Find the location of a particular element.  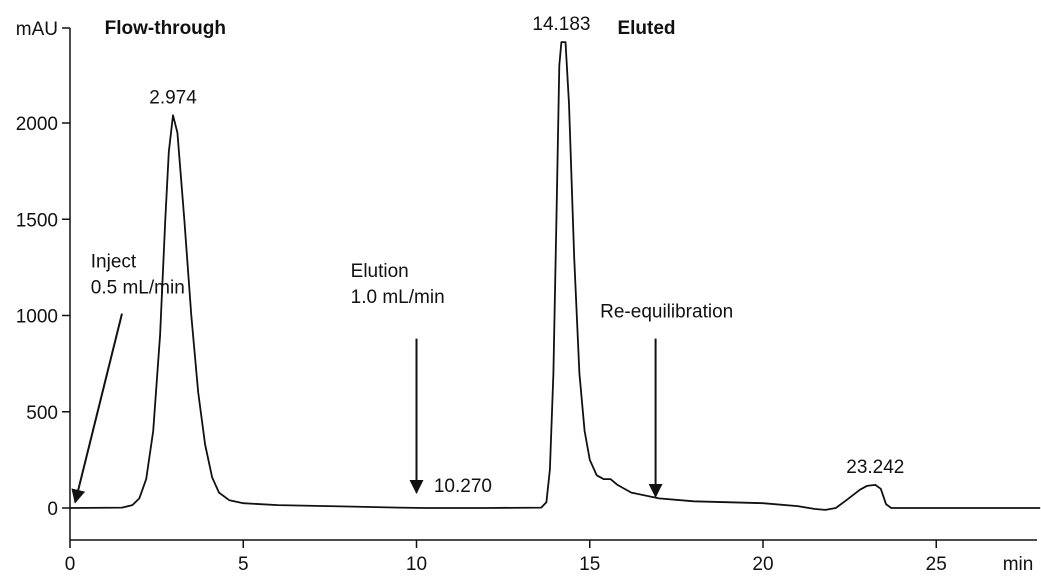

x-tick-label: 10 is located at coordinates (416, 564).